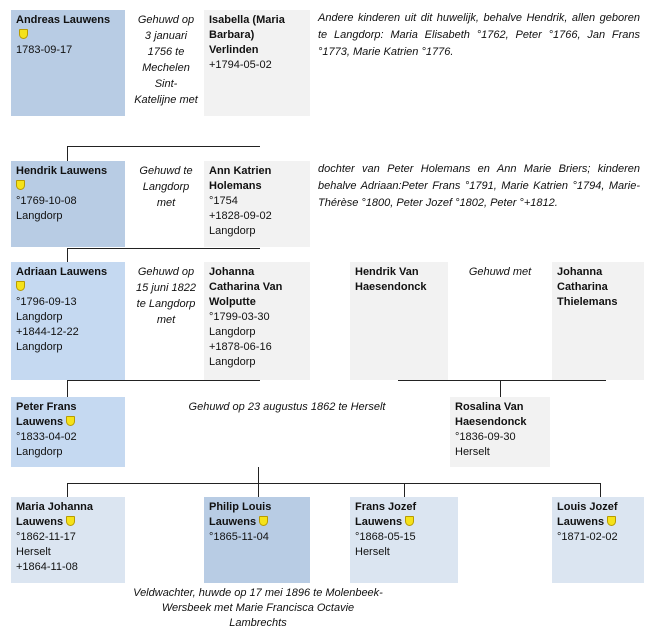 Image resolution: width=653 pixels, height=636 pixels. I want to click on person-name: Maria Johanna Lauwens, so click(55, 514).